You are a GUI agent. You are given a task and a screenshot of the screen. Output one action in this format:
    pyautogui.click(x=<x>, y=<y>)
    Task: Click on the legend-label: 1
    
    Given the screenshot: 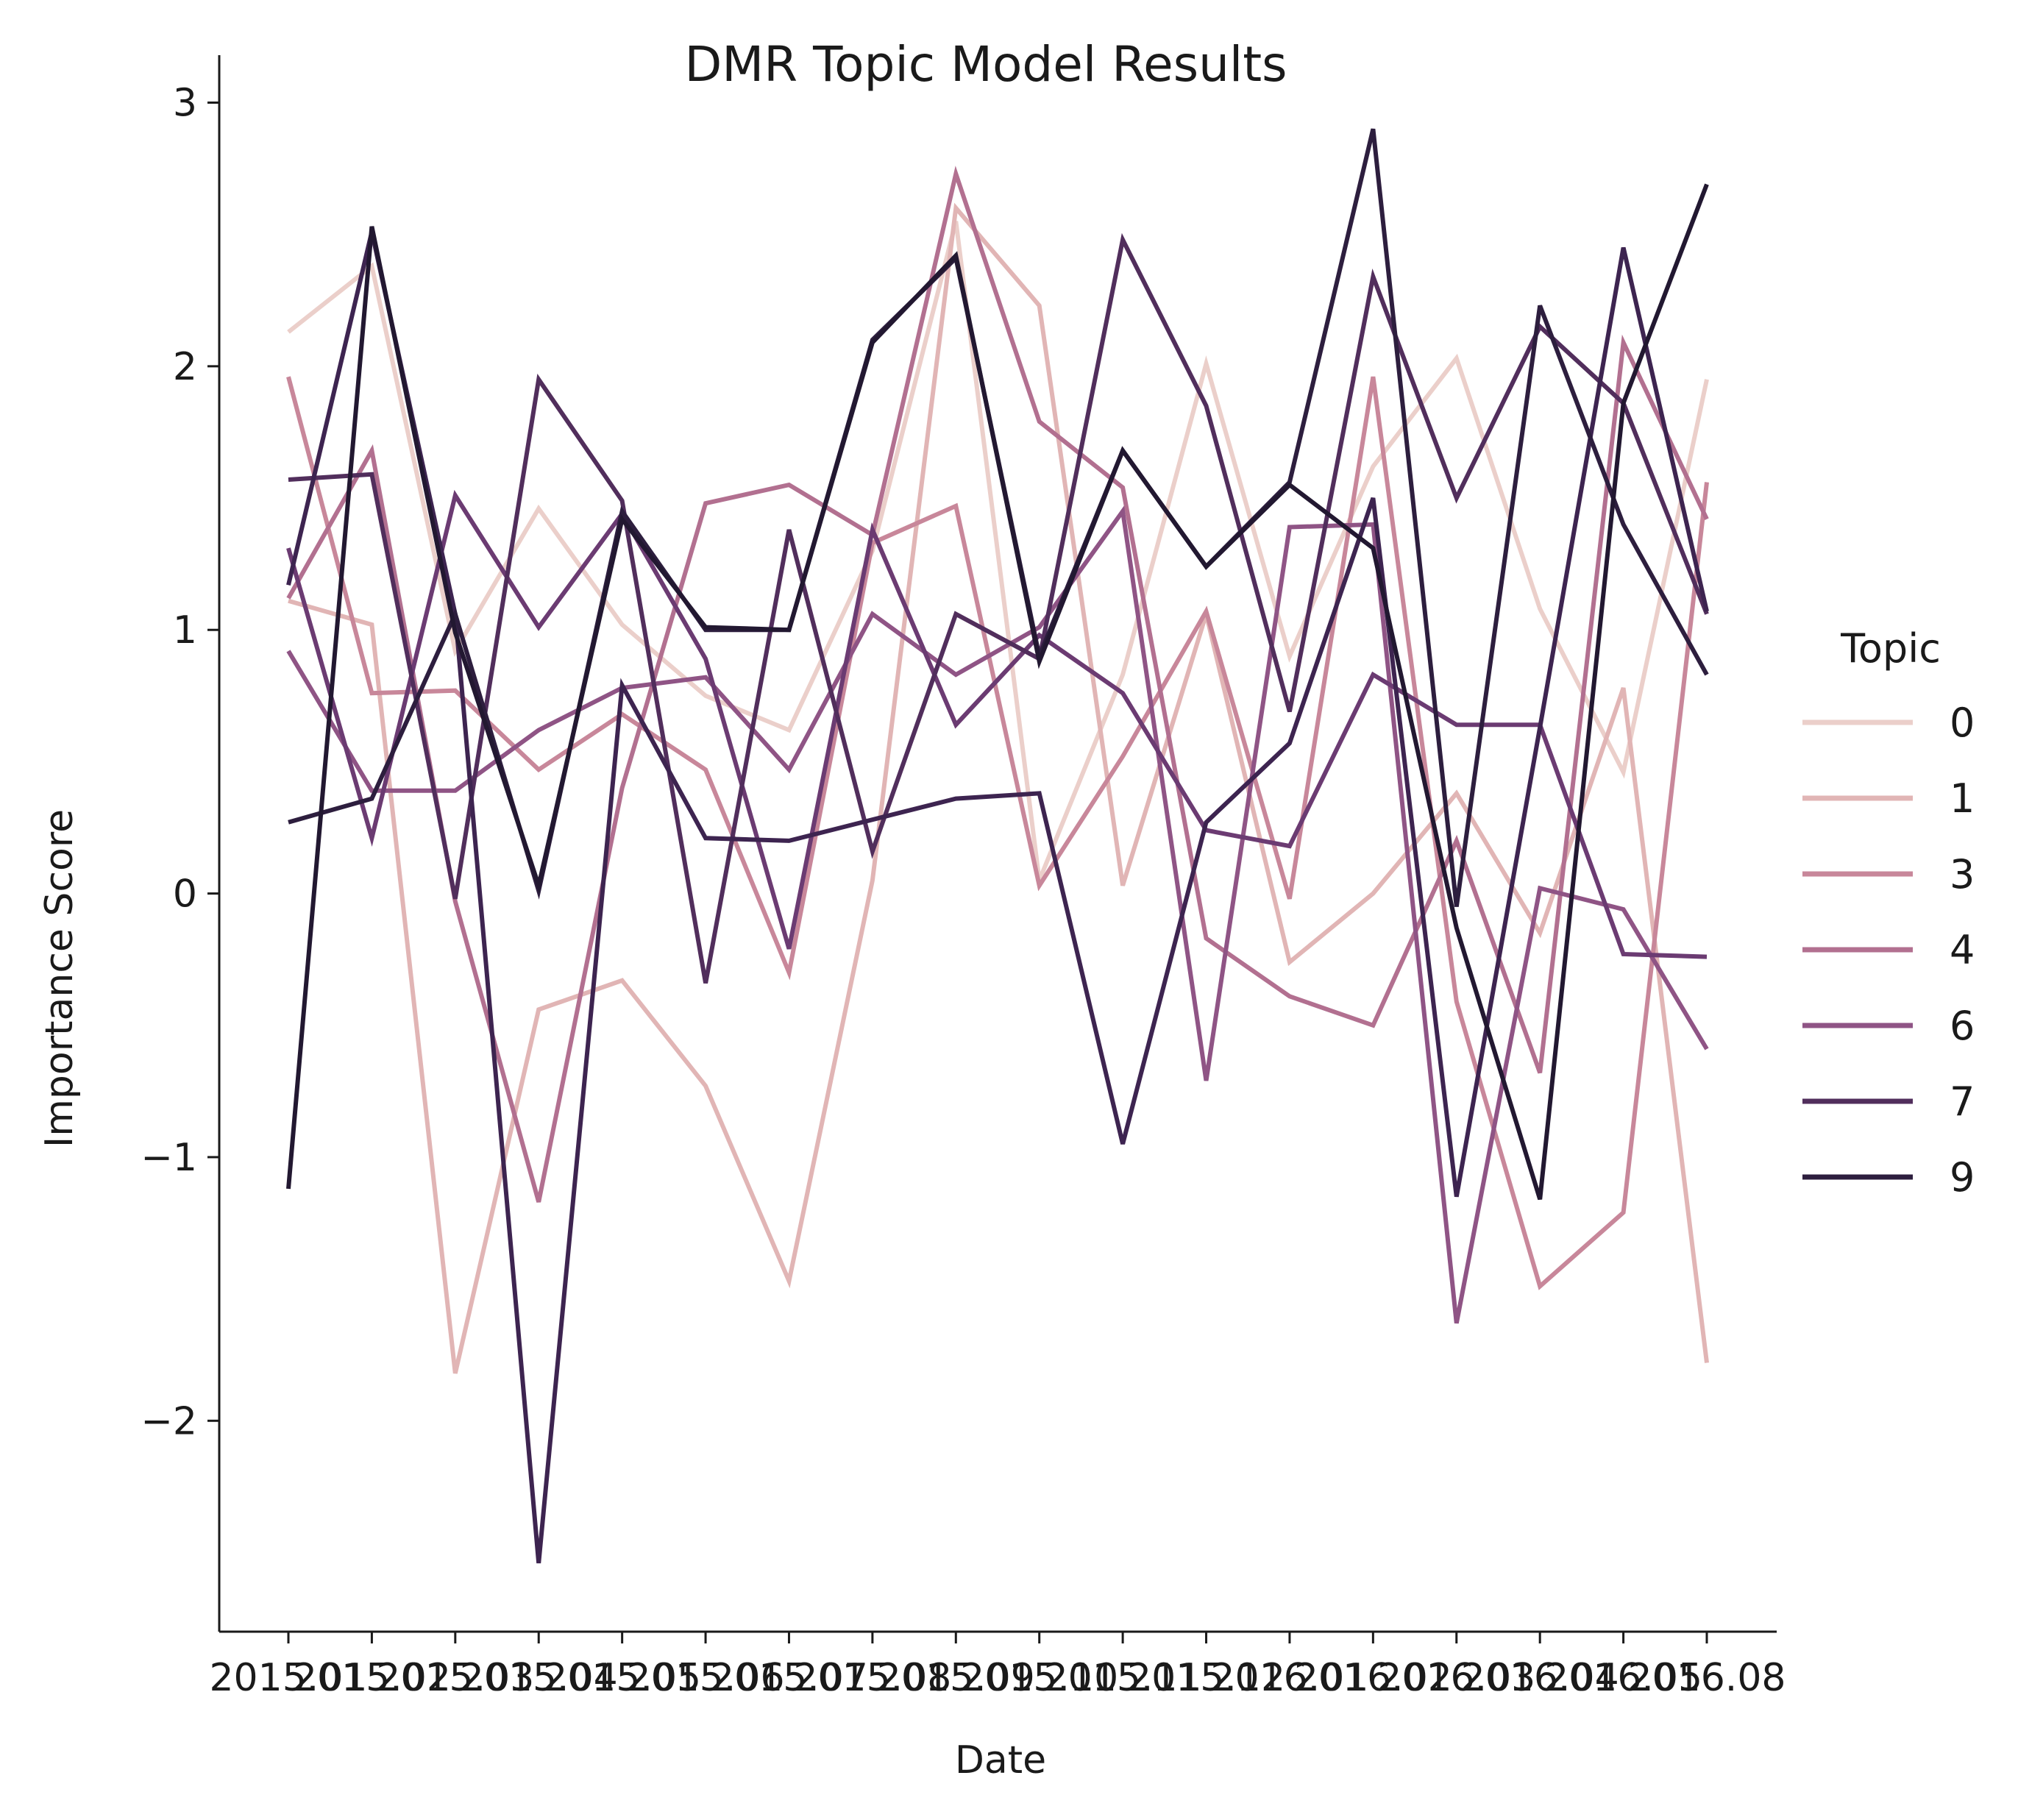 What is the action you would take?
    pyautogui.click(x=1962, y=799)
    